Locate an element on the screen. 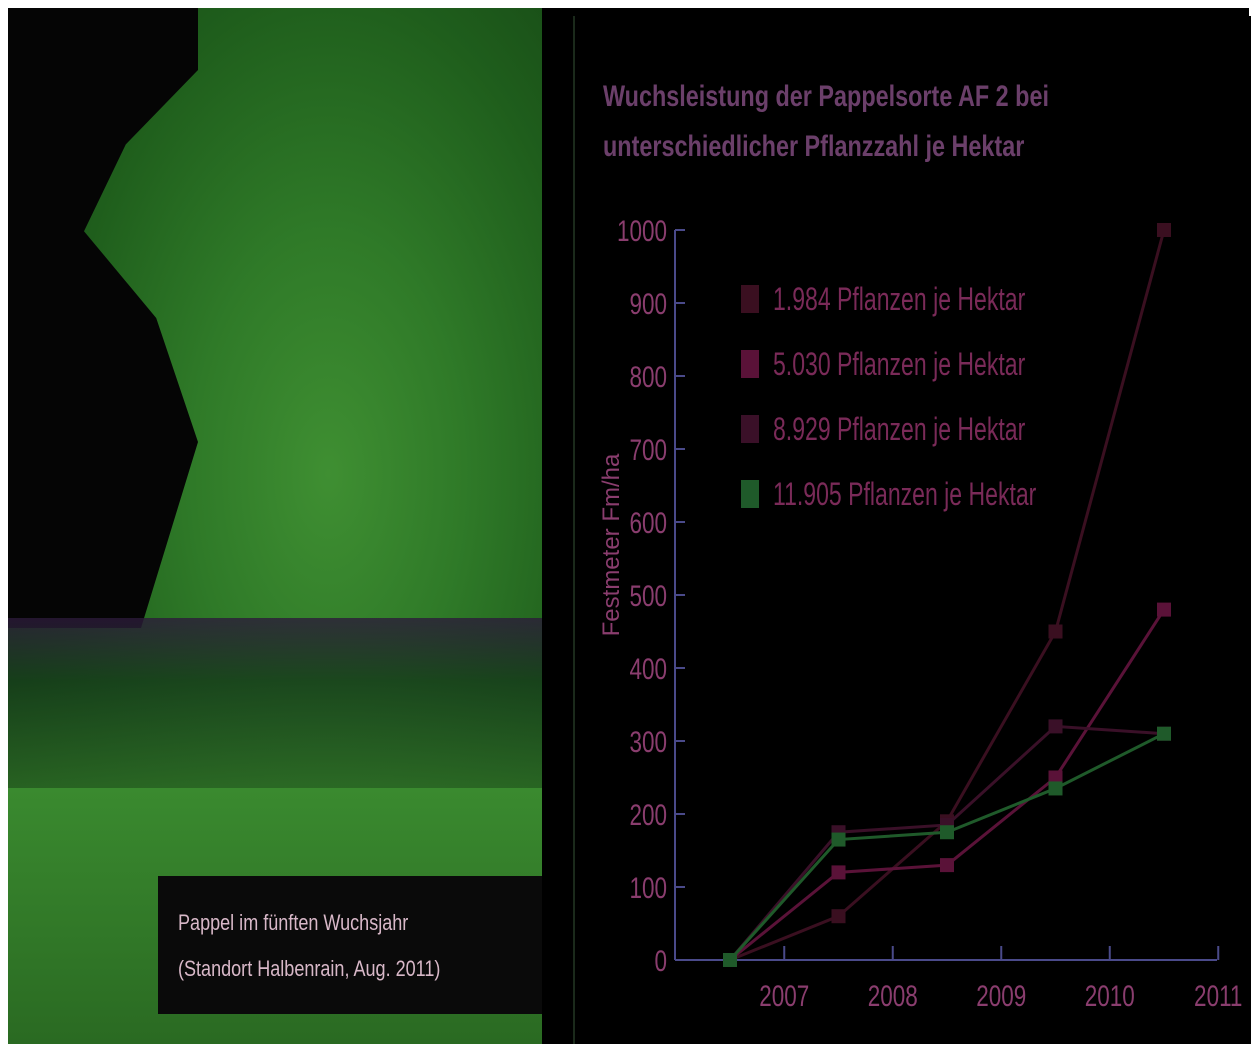 The image size is (1257, 1052). legend-label: 1.984 Pflanzen je Hektar is located at coordinates (899, 299).